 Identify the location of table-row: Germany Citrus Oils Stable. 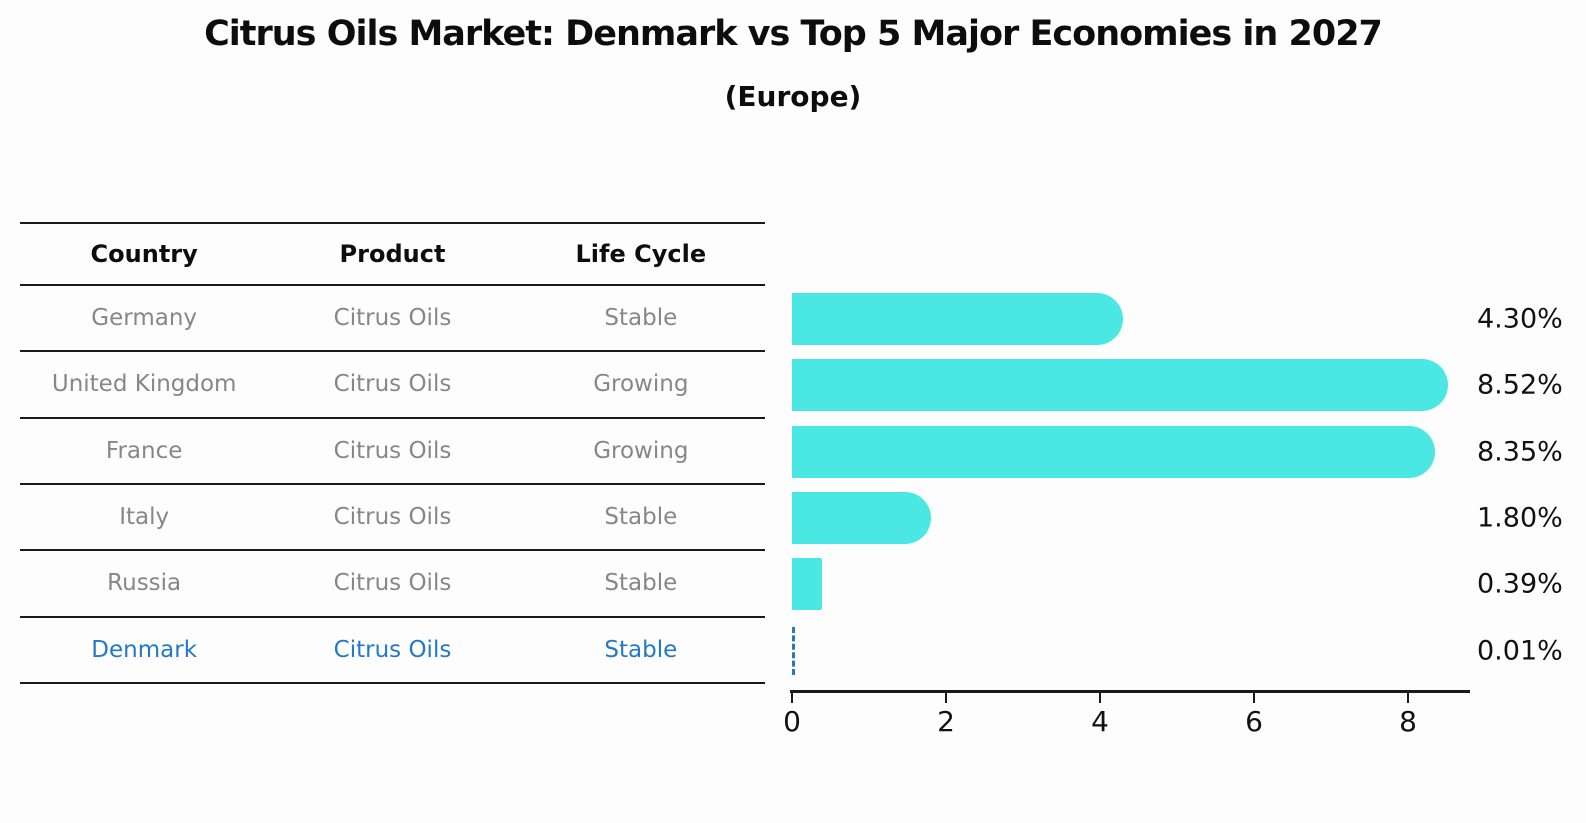
(392, 319).